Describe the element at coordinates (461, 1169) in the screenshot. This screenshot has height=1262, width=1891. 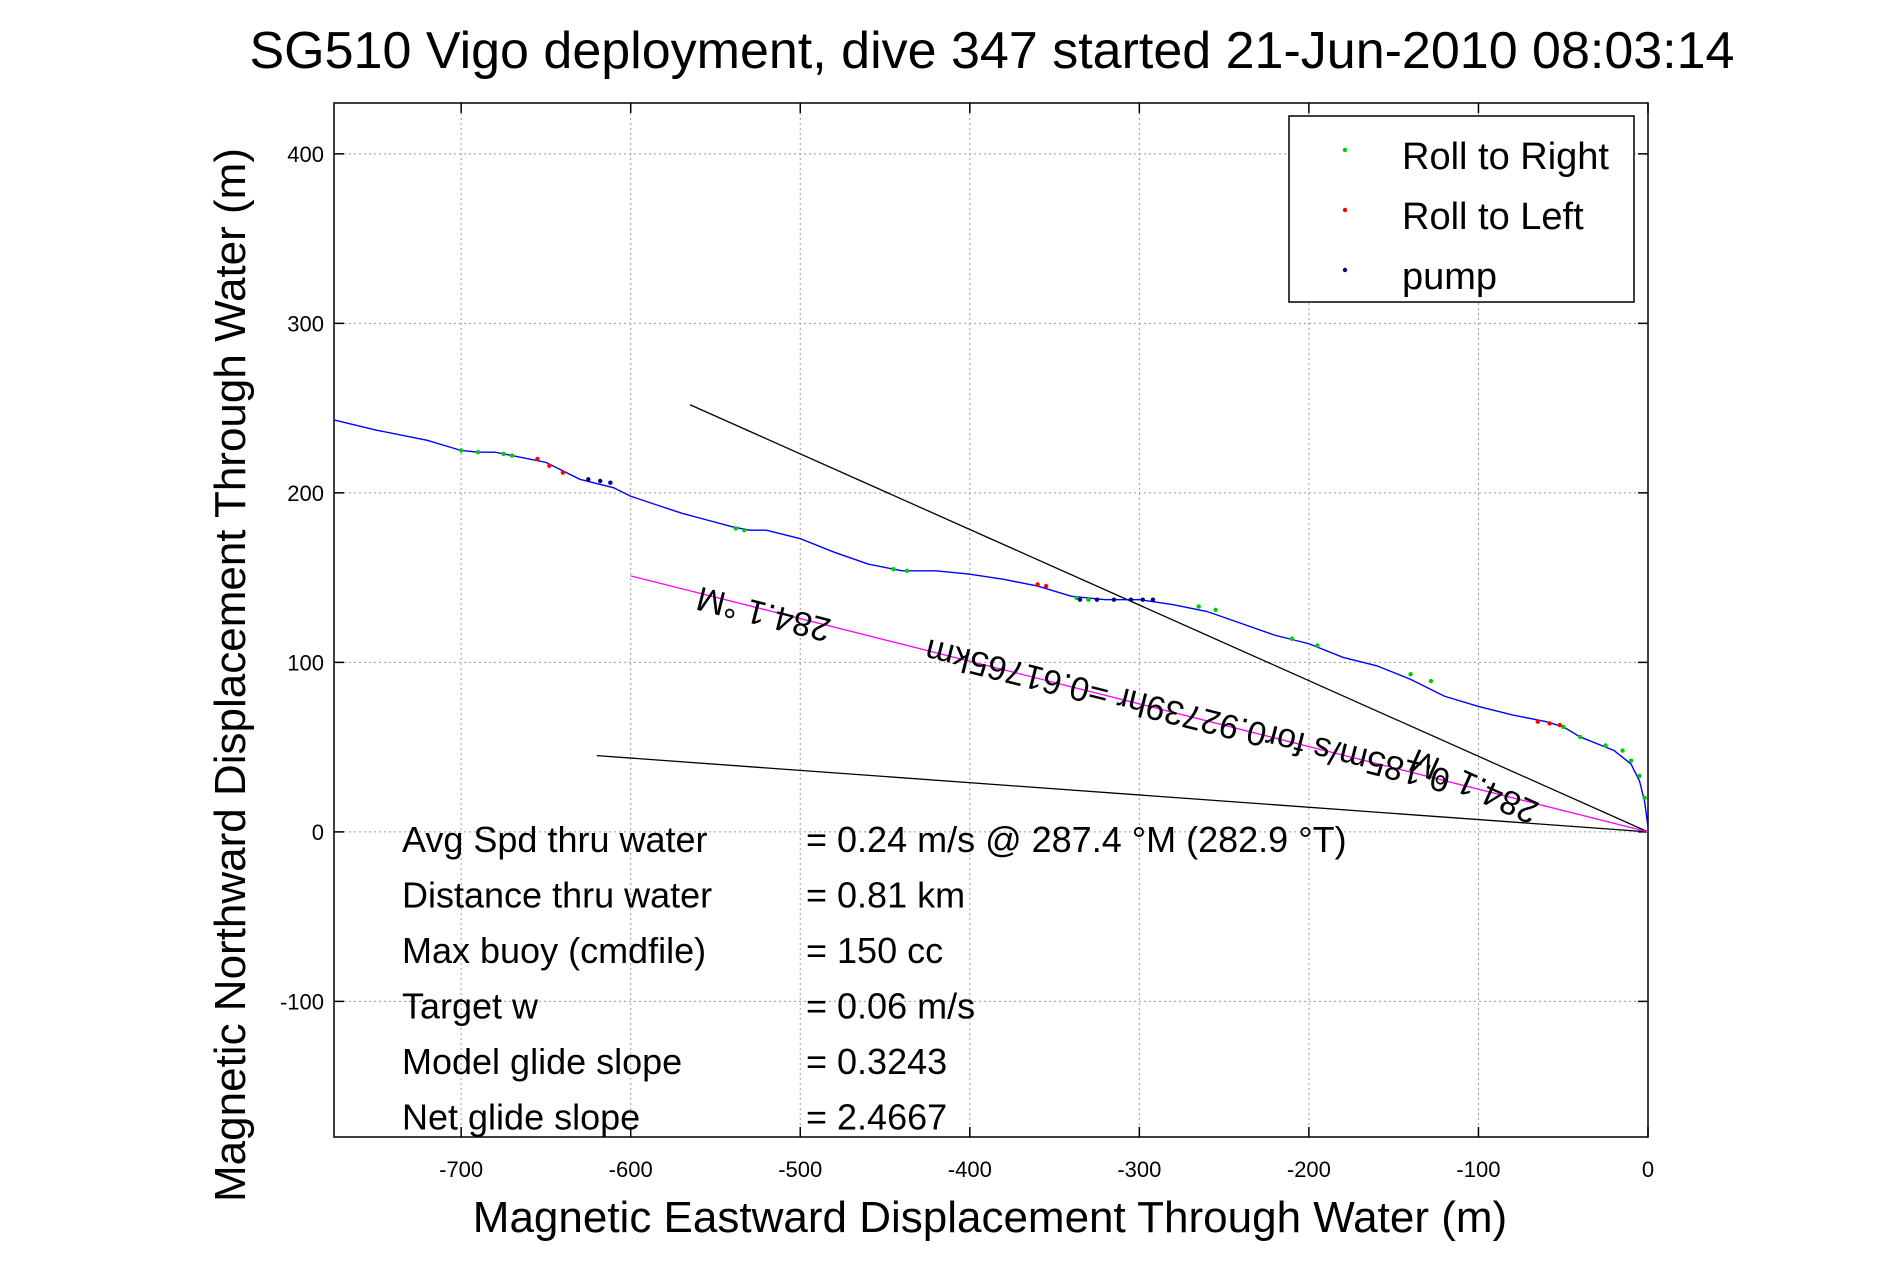
I see `x-tick-label: -700` at that location.